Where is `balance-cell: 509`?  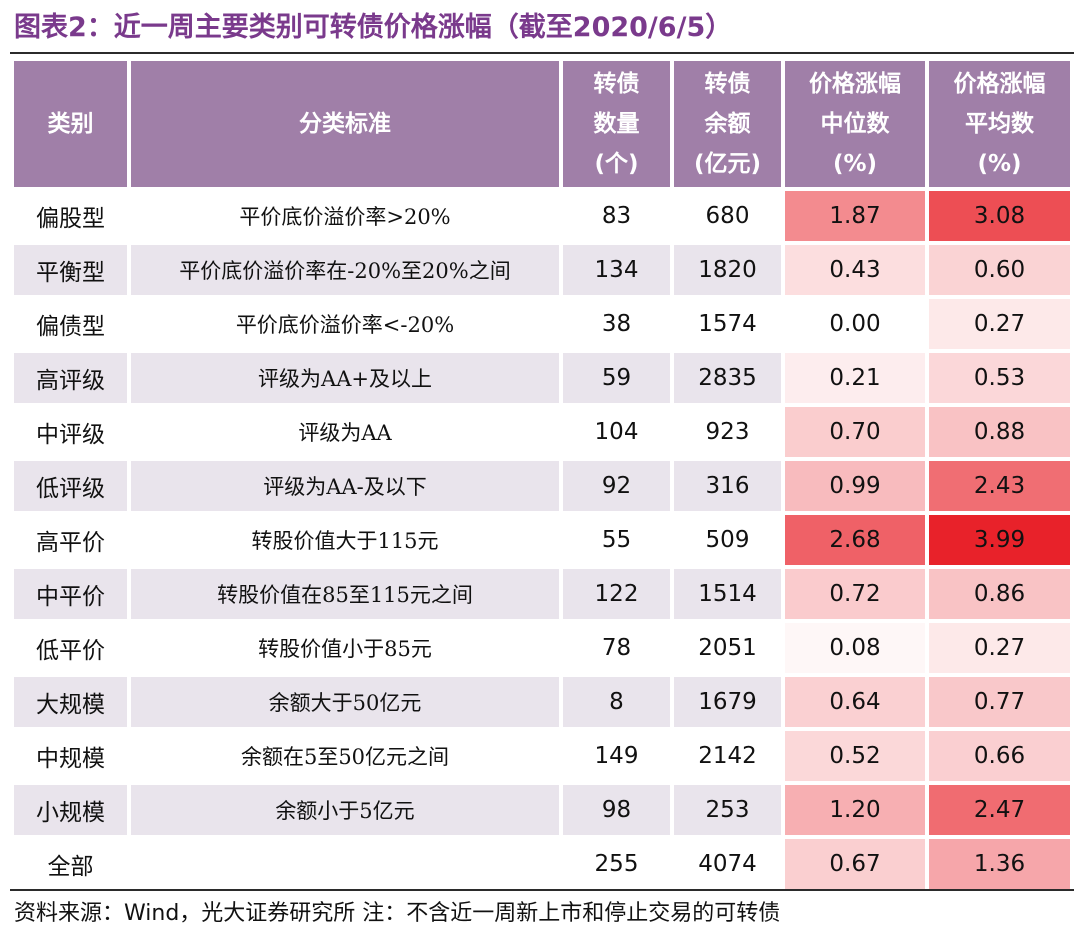 balance-cell: 509 is located at coordinates (727, 540).